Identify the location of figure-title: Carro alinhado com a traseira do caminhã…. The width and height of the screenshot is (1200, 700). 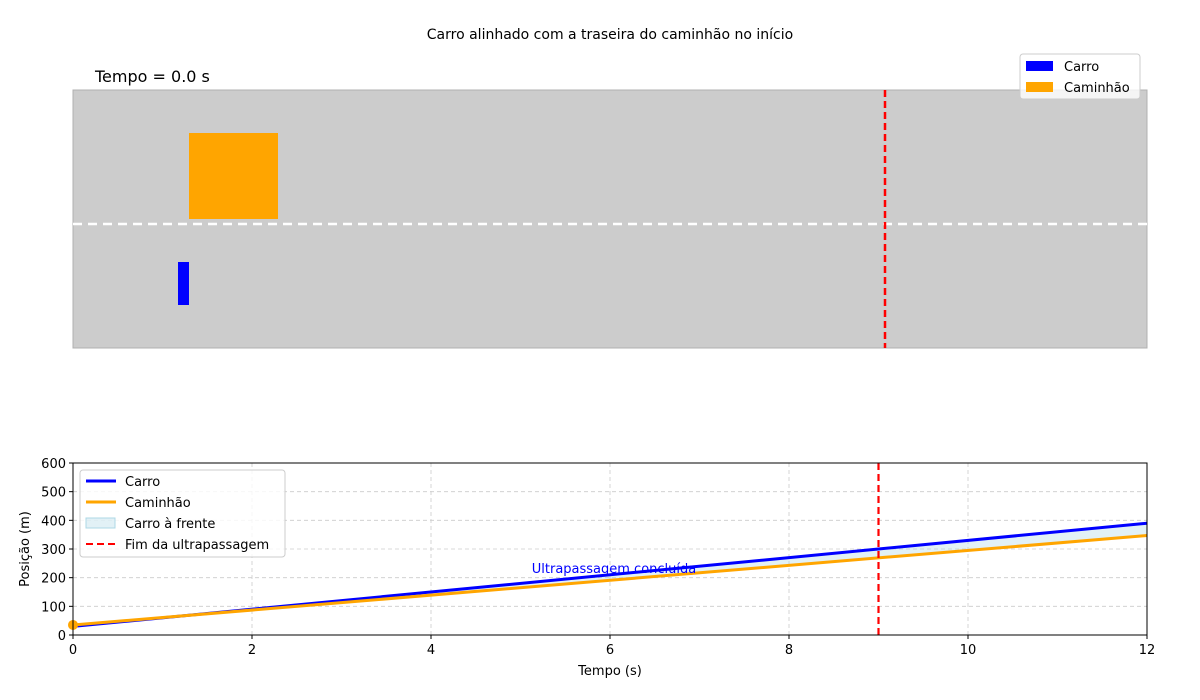
(610, 35).